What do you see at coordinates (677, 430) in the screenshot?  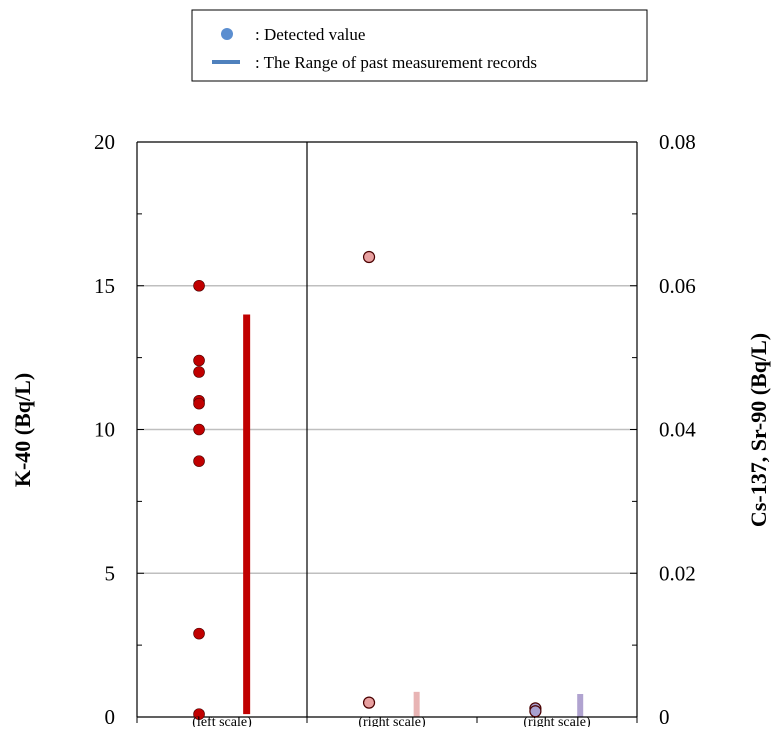 I see `right-tick-label: 0.04` at bounding box center [677, 430].